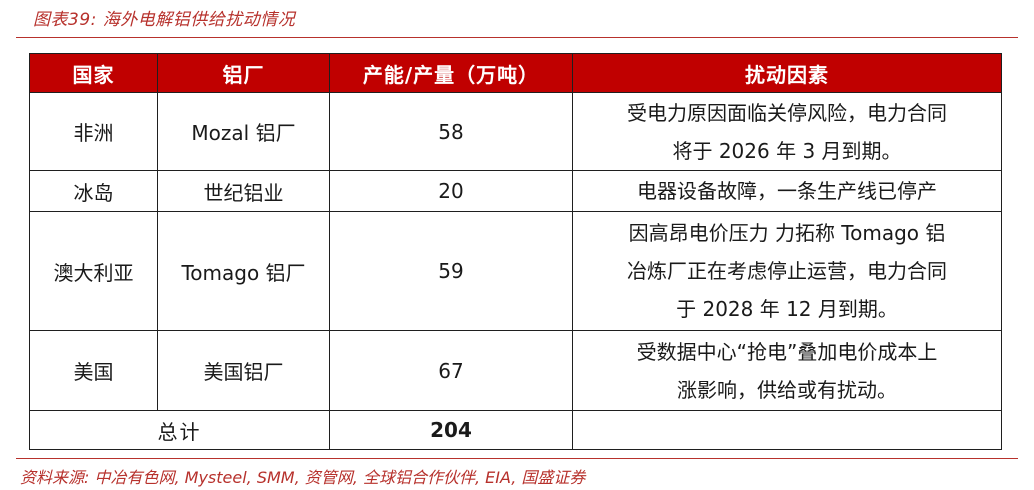 The height and width of the screenshot is (490, 1034). I want to click on cell-capacity: 67, so click(451, 370).